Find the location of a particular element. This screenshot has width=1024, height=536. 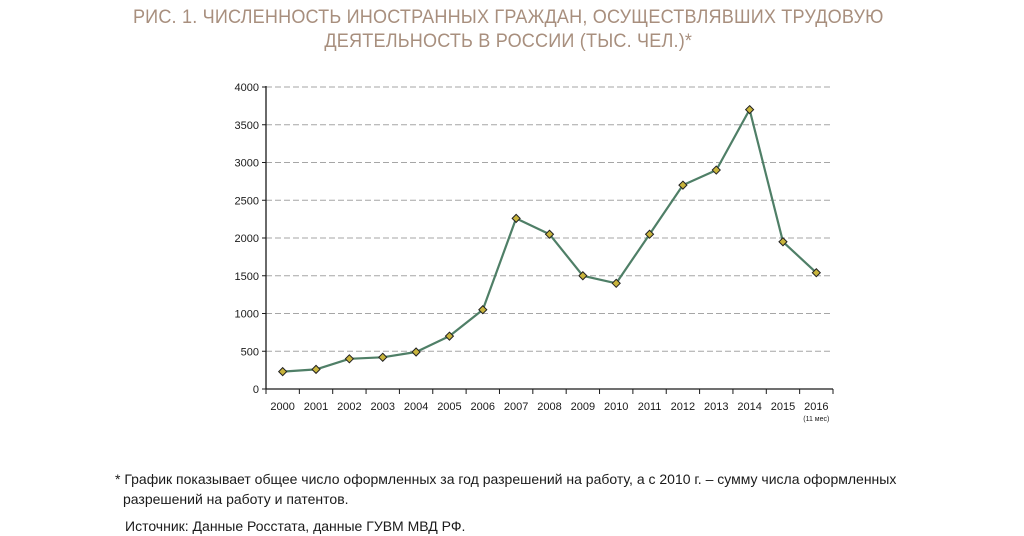

x-tick-label: 2010 is located at coordinates (616, 407).